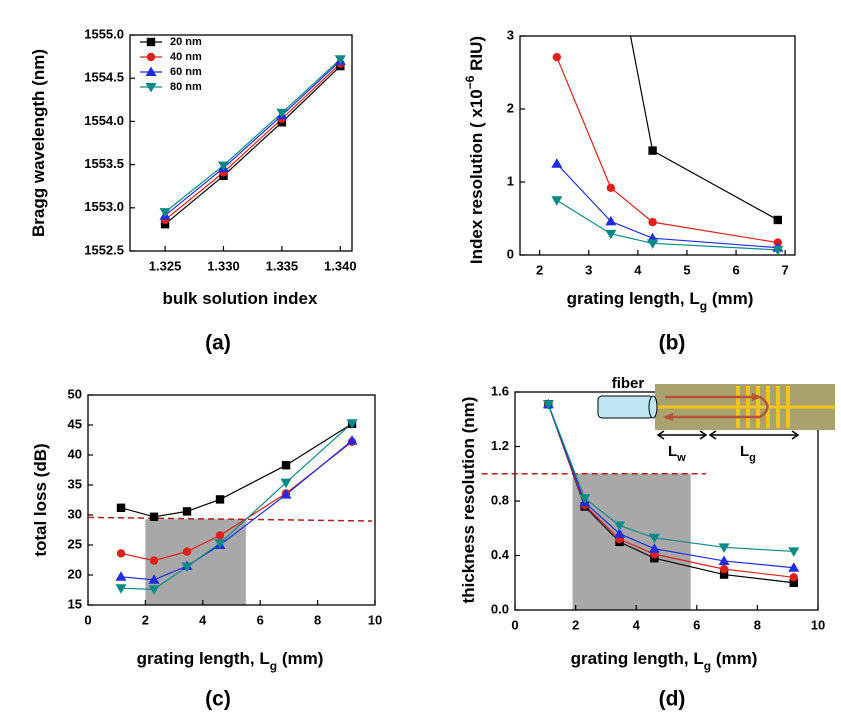 The width and height of the screenshot is (841, 719). I want to click on x-tick-label: 7, so click(785, 269).